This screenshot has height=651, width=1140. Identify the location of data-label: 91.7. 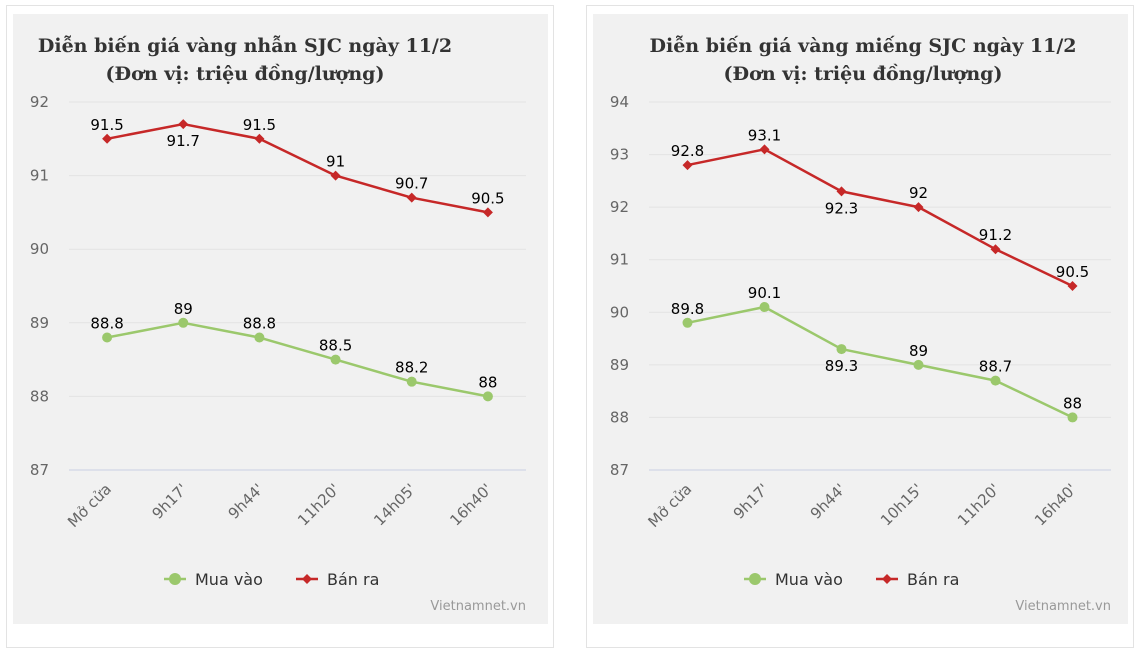
(183, 141).